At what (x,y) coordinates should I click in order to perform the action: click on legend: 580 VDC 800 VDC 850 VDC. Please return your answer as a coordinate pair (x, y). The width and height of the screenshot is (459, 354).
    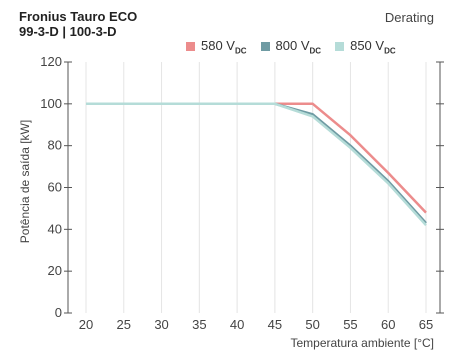
    Looking at the image, I should click on (291, 47).